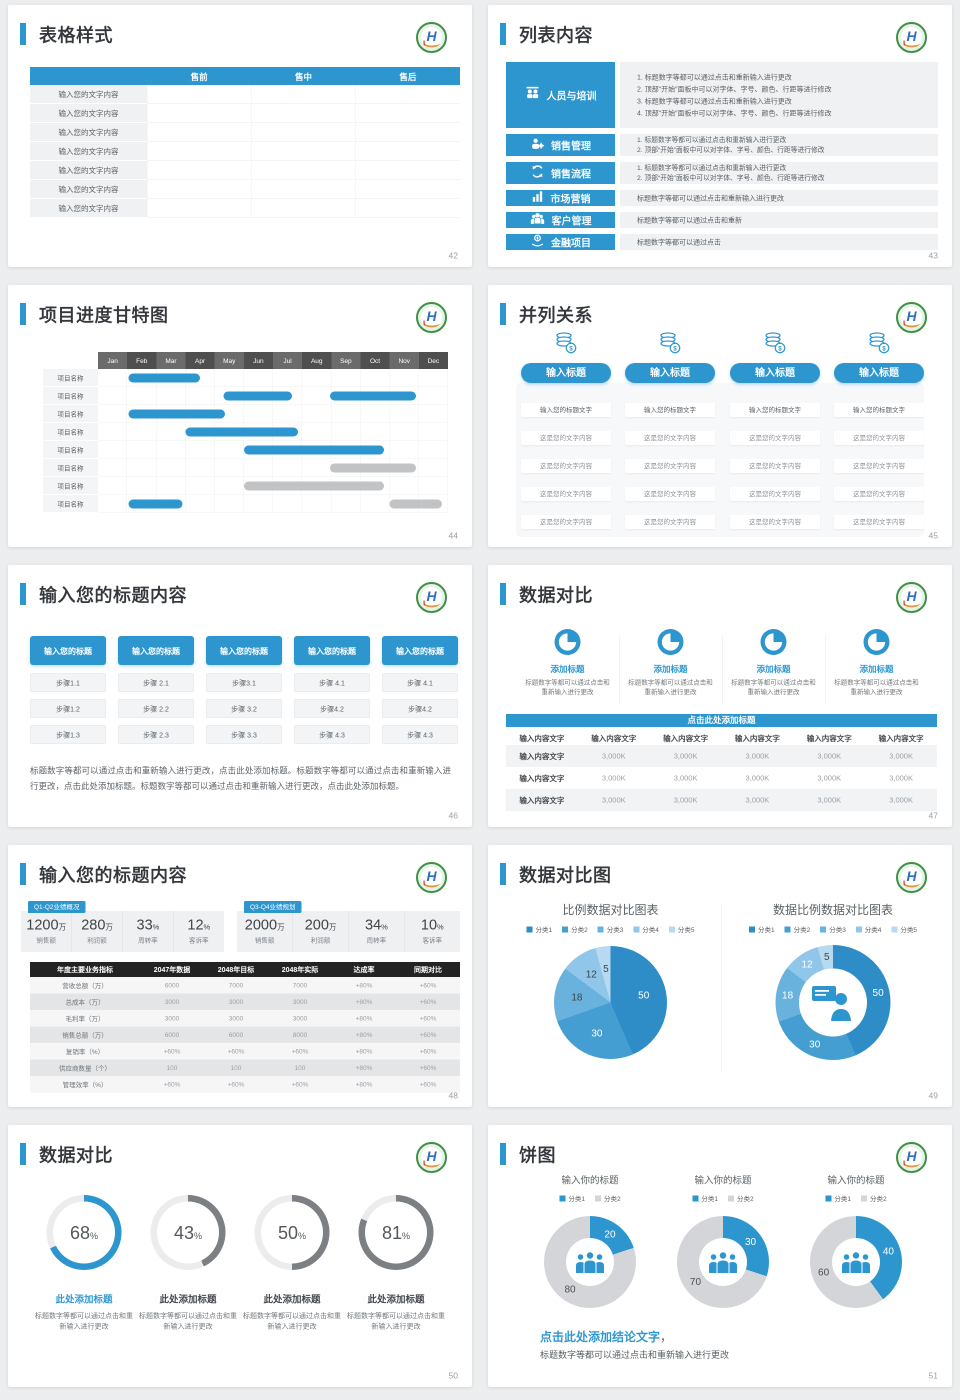  I want to click on donut-chart: 50 30 18 12 5, so click(833, 1002).